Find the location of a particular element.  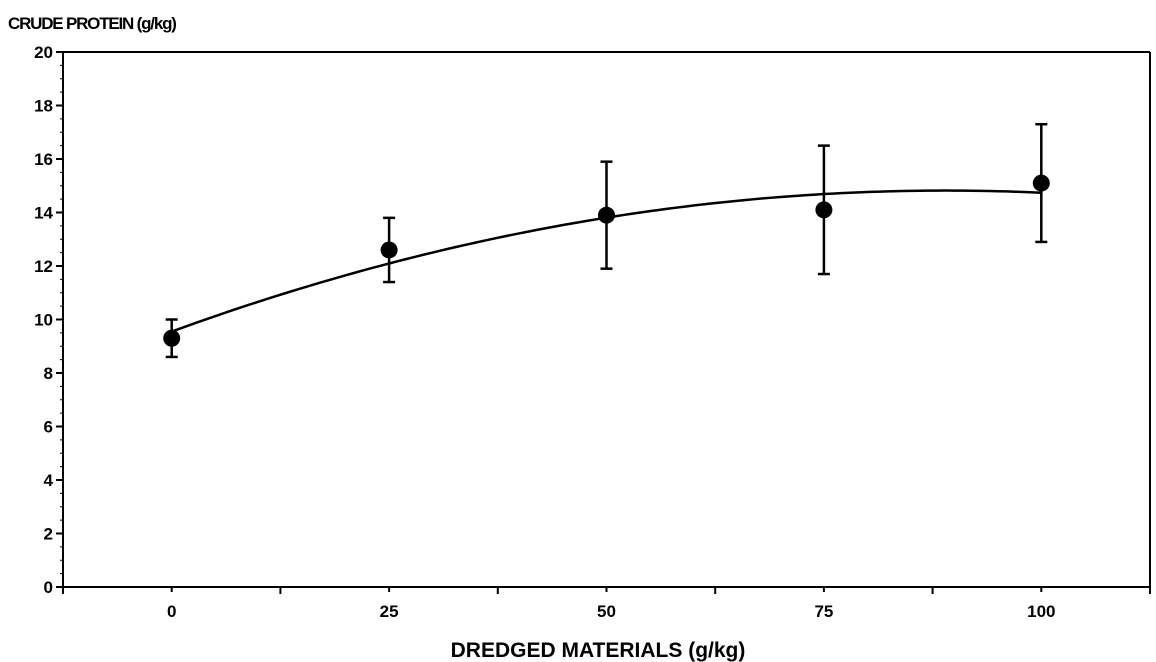

x-tick-label: 50 is located at coordinates (606, 611).